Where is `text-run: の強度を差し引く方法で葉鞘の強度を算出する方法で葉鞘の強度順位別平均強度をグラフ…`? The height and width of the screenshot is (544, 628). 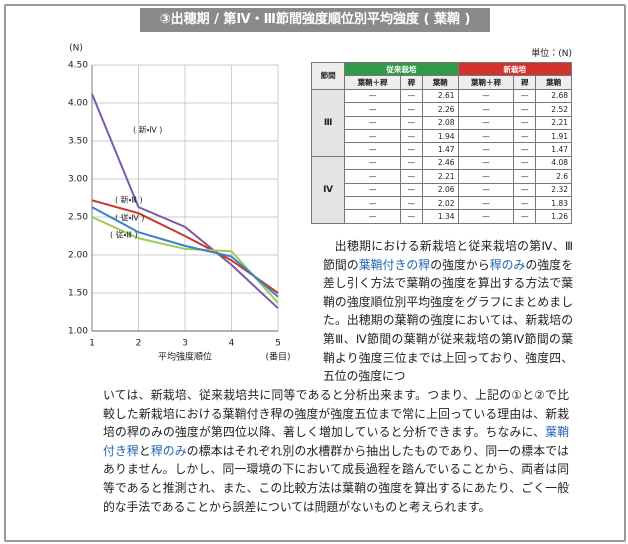 text-run: の強度を差し引く方法で葉鞘の強度を算出する方法で葉鞘の強度順位別平均強度をグラフ… is located at coordinates (448, 320).